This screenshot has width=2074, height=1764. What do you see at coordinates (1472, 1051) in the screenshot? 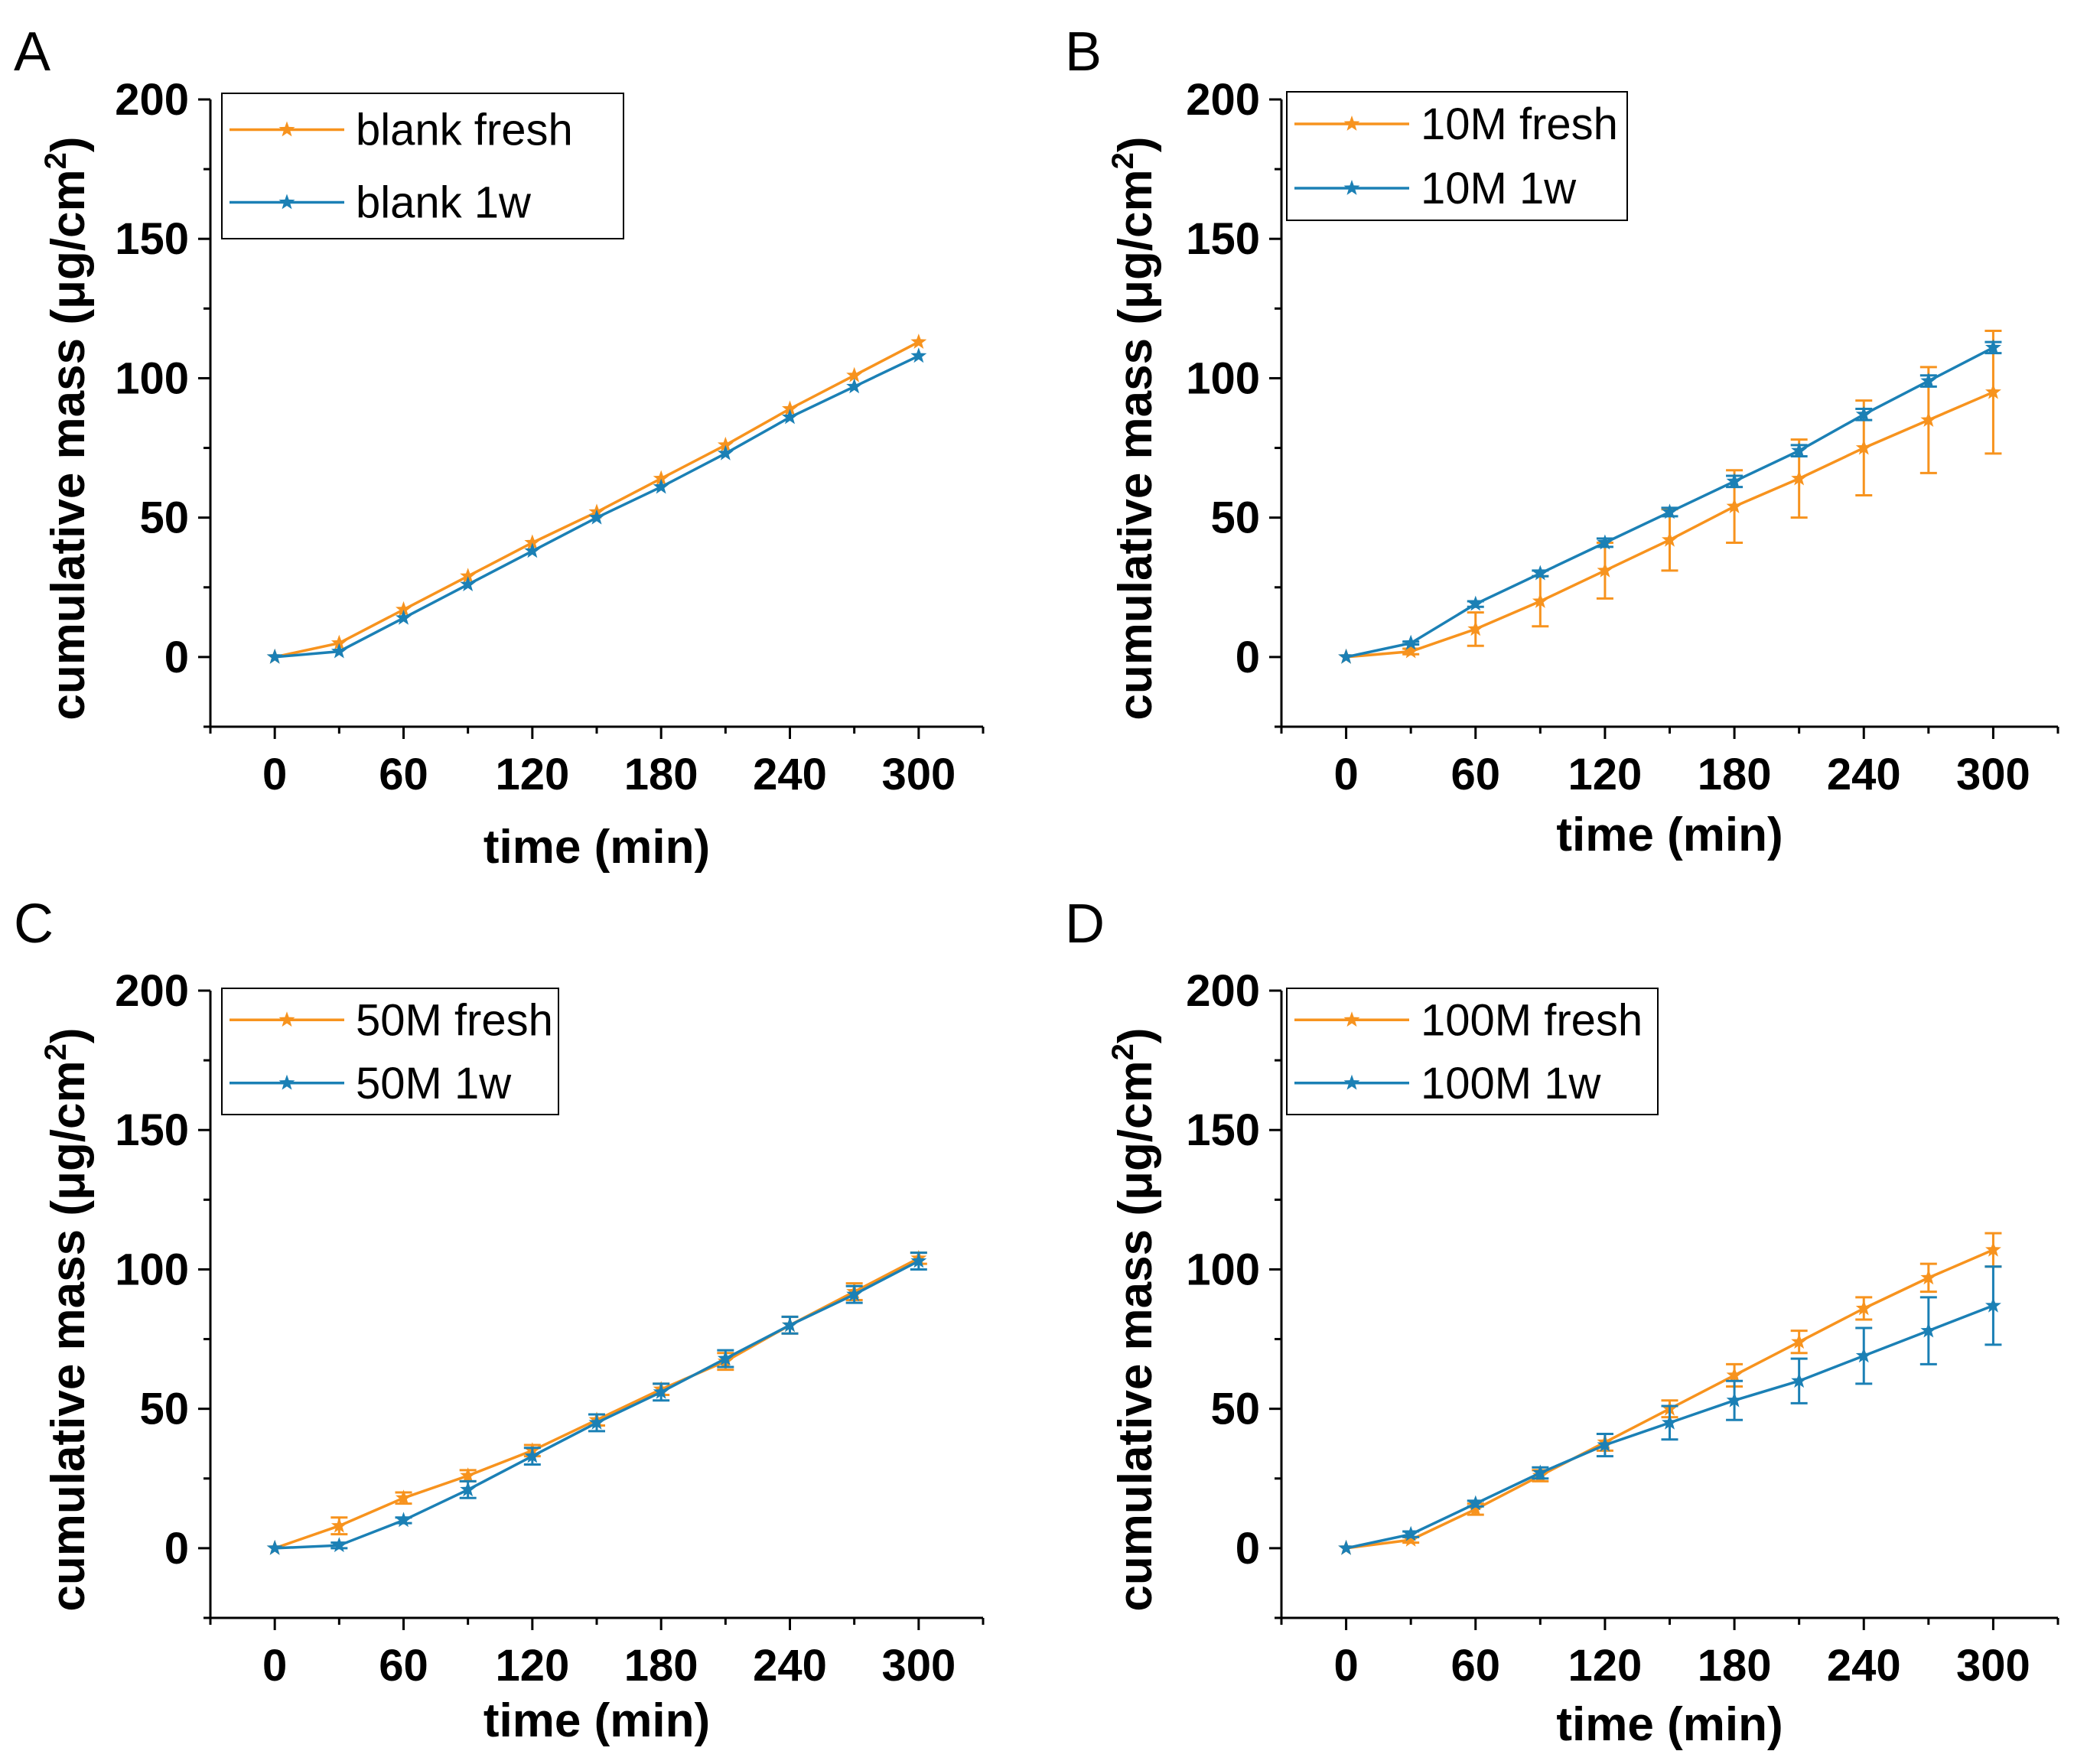
I see `legend: 100M fresh 100M 1w` at bounding box center [1472, 1051].